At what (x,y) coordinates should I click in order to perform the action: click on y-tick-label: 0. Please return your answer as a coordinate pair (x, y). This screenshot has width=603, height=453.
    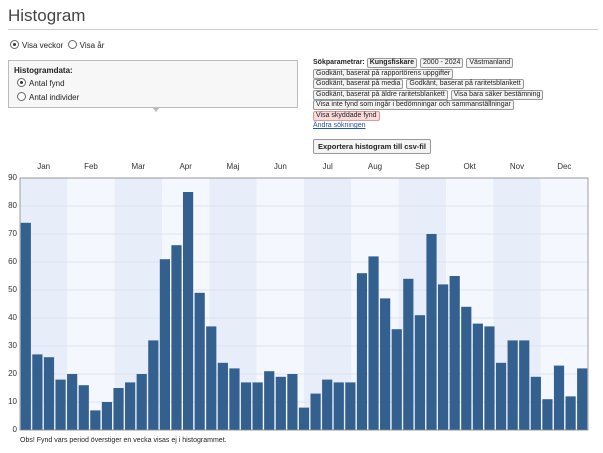
    Looking at the image, I should click on (15, 429).